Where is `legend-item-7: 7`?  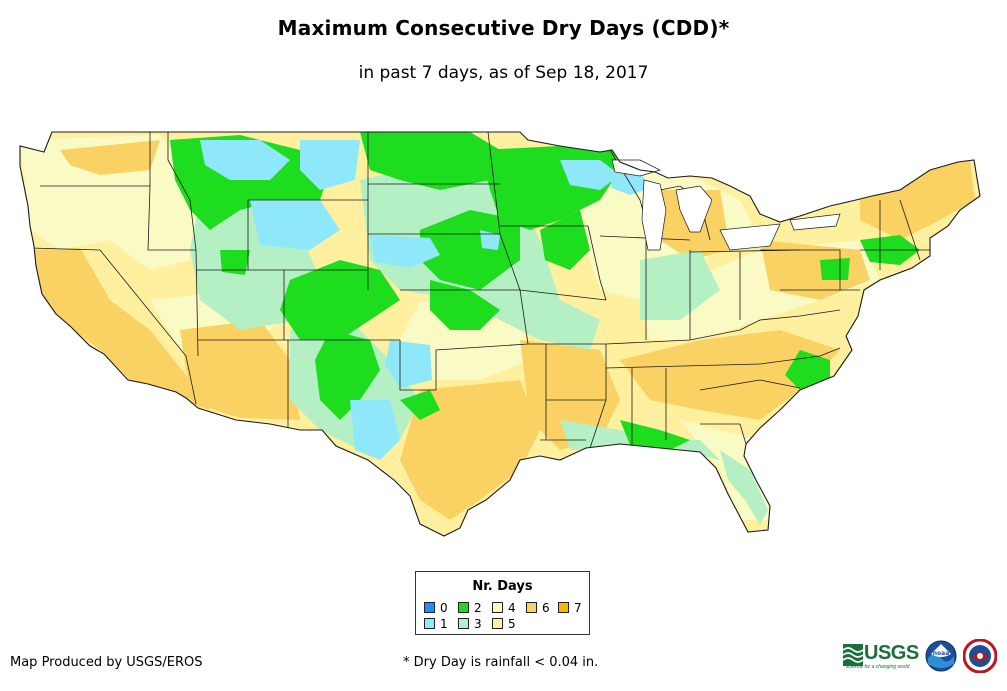 legend-item-7: 7 is located at coordinates (570, 608).